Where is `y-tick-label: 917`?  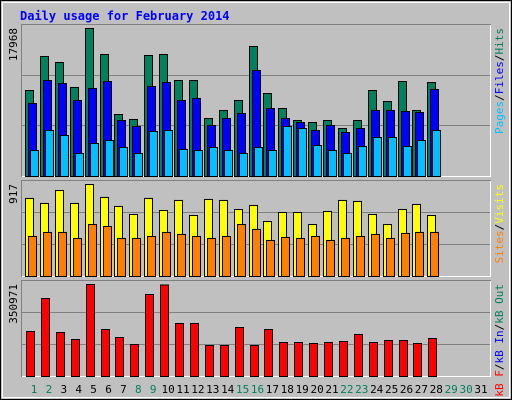 y-tick-label: 917 is located at coordinates (13, 194).